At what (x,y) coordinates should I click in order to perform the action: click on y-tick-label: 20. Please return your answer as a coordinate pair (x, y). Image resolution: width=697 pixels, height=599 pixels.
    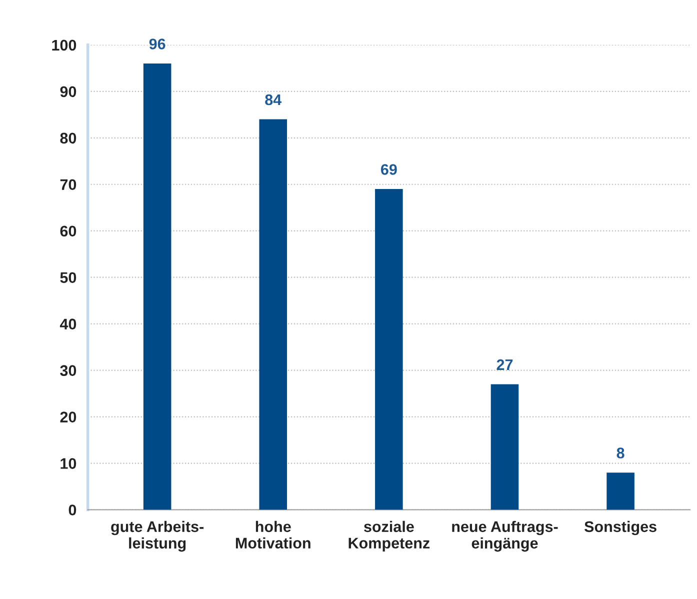
    Looking at the image, I should click on (68, 417).